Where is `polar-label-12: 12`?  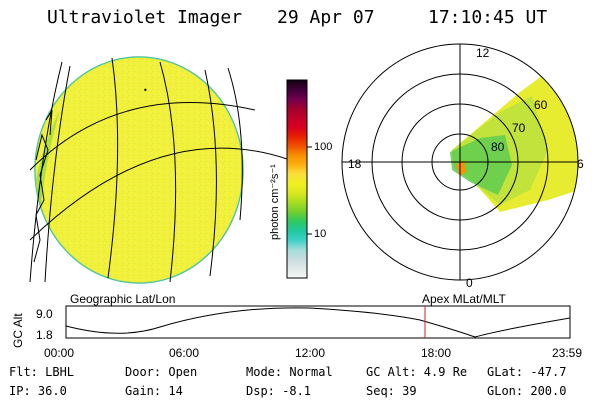
polar-label-12: 12 is located at coordinates (483, 53).